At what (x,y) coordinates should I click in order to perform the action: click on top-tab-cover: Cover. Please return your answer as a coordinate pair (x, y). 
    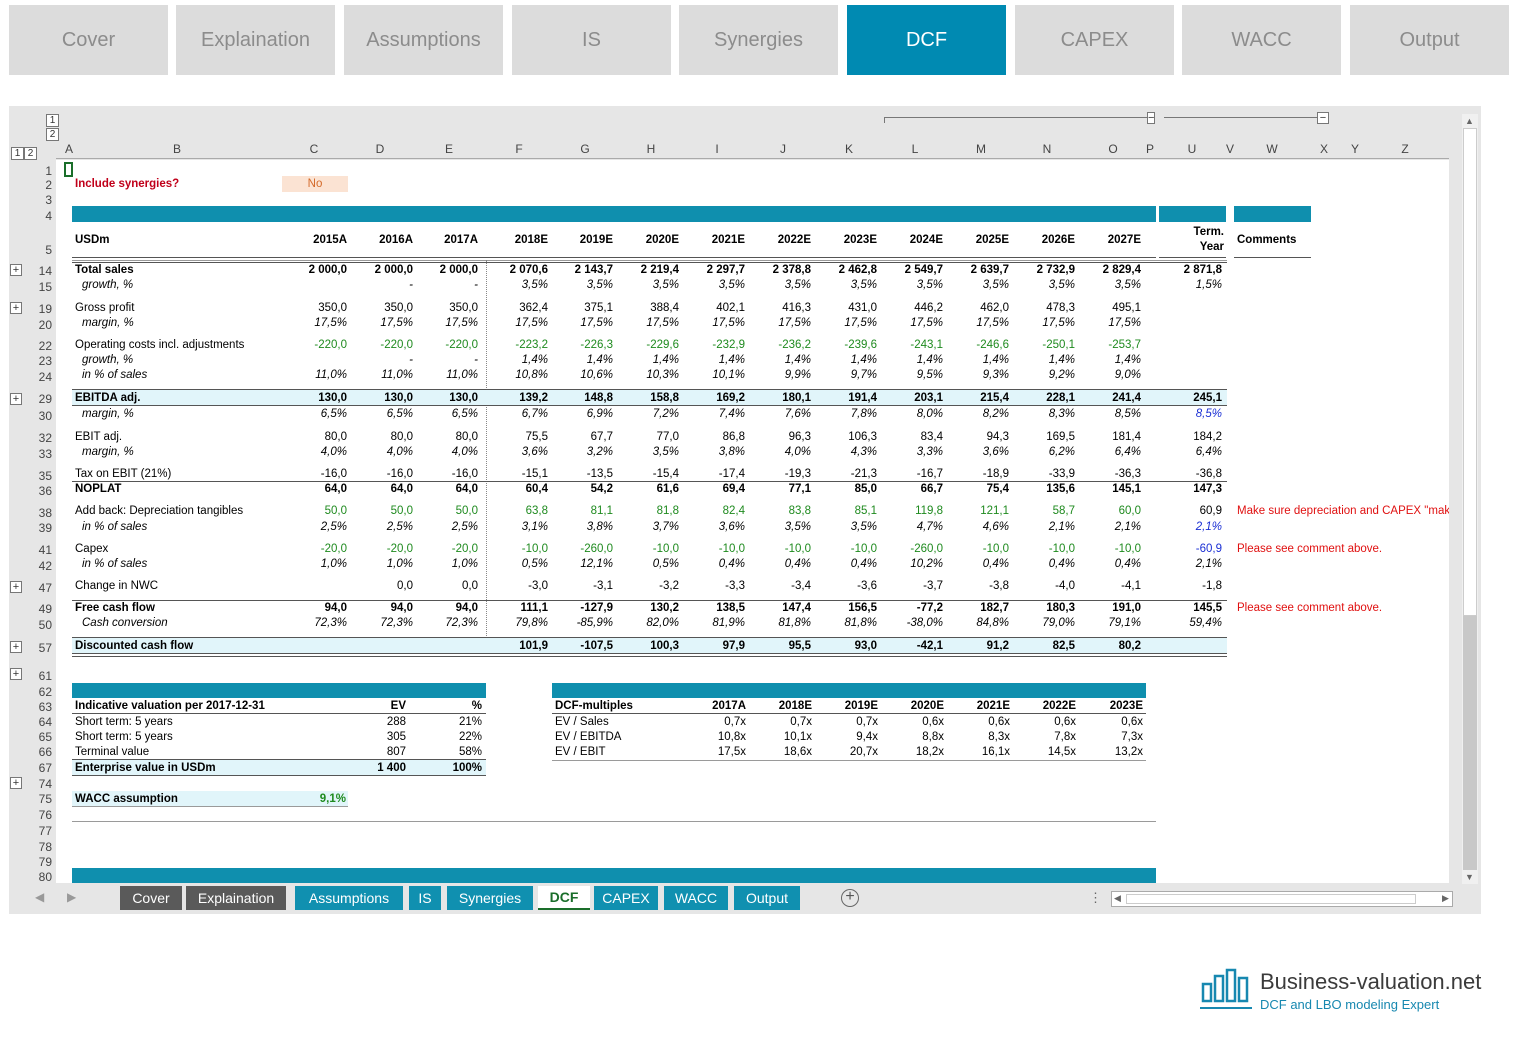
    Looking at the image, I should click on (88, 40).